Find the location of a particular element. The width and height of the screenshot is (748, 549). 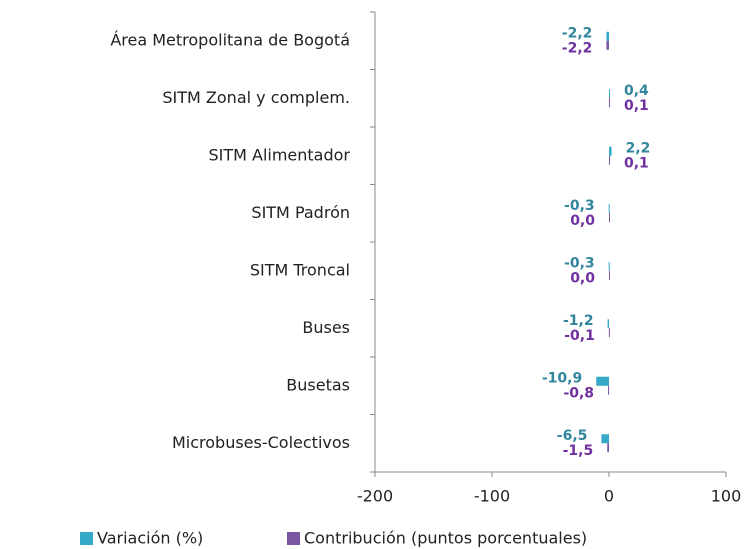

data-label: -1,5 is located at coordinates (578, 451).